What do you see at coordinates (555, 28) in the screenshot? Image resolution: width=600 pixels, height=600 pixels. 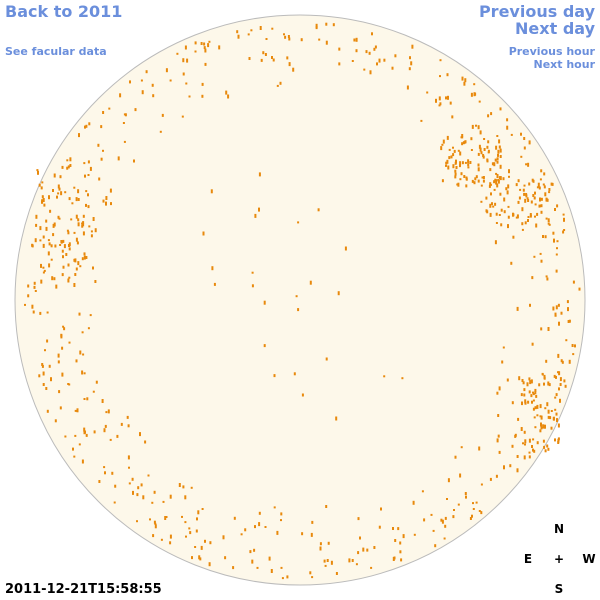 I see `next-day-link: Next day` at bounding box center [555, 28].